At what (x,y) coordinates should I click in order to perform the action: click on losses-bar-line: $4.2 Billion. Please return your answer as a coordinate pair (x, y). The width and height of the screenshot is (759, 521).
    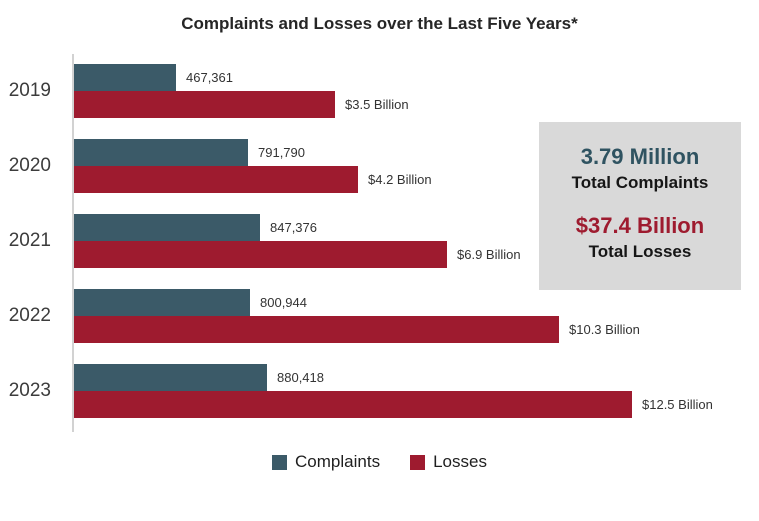
    Looking at the image, I should click on (253, 179).